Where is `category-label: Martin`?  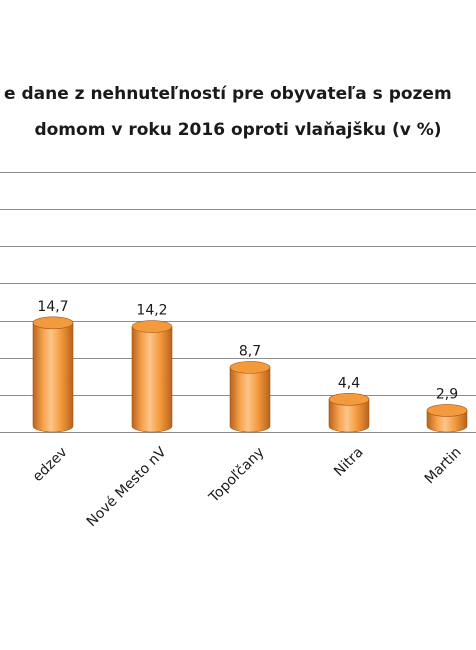
category-label: Martin is located at coordinates (443, 465).